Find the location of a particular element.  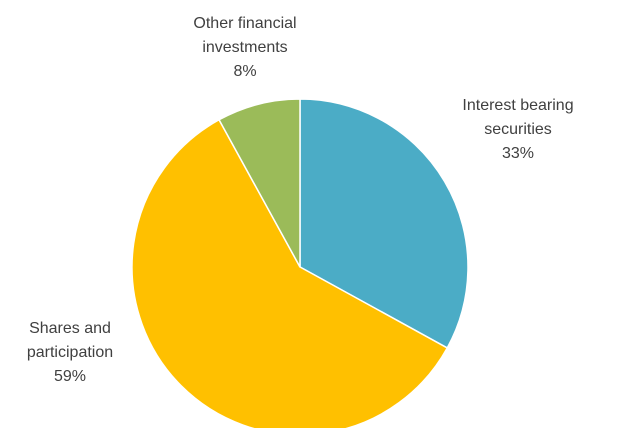

slice-category-label: participation is located at coordinates (70, 352).